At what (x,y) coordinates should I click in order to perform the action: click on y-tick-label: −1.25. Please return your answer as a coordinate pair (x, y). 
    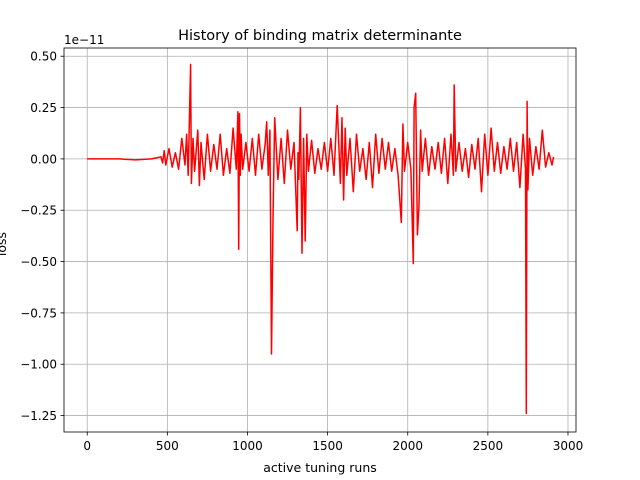
    Looking at the image, I should click on (38, 416).